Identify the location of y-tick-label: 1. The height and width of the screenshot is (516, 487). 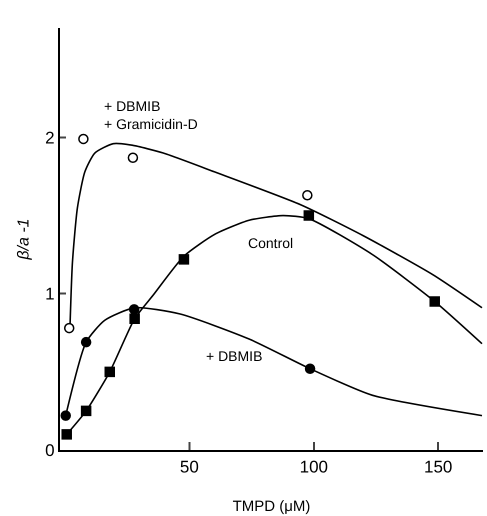
(50, 294).